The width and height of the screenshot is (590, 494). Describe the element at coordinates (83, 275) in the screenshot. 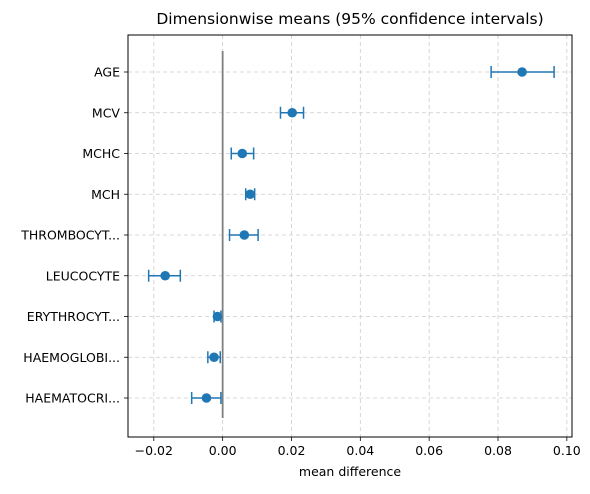

I see `y-tick-label: LEUCOCYTE` at that location.